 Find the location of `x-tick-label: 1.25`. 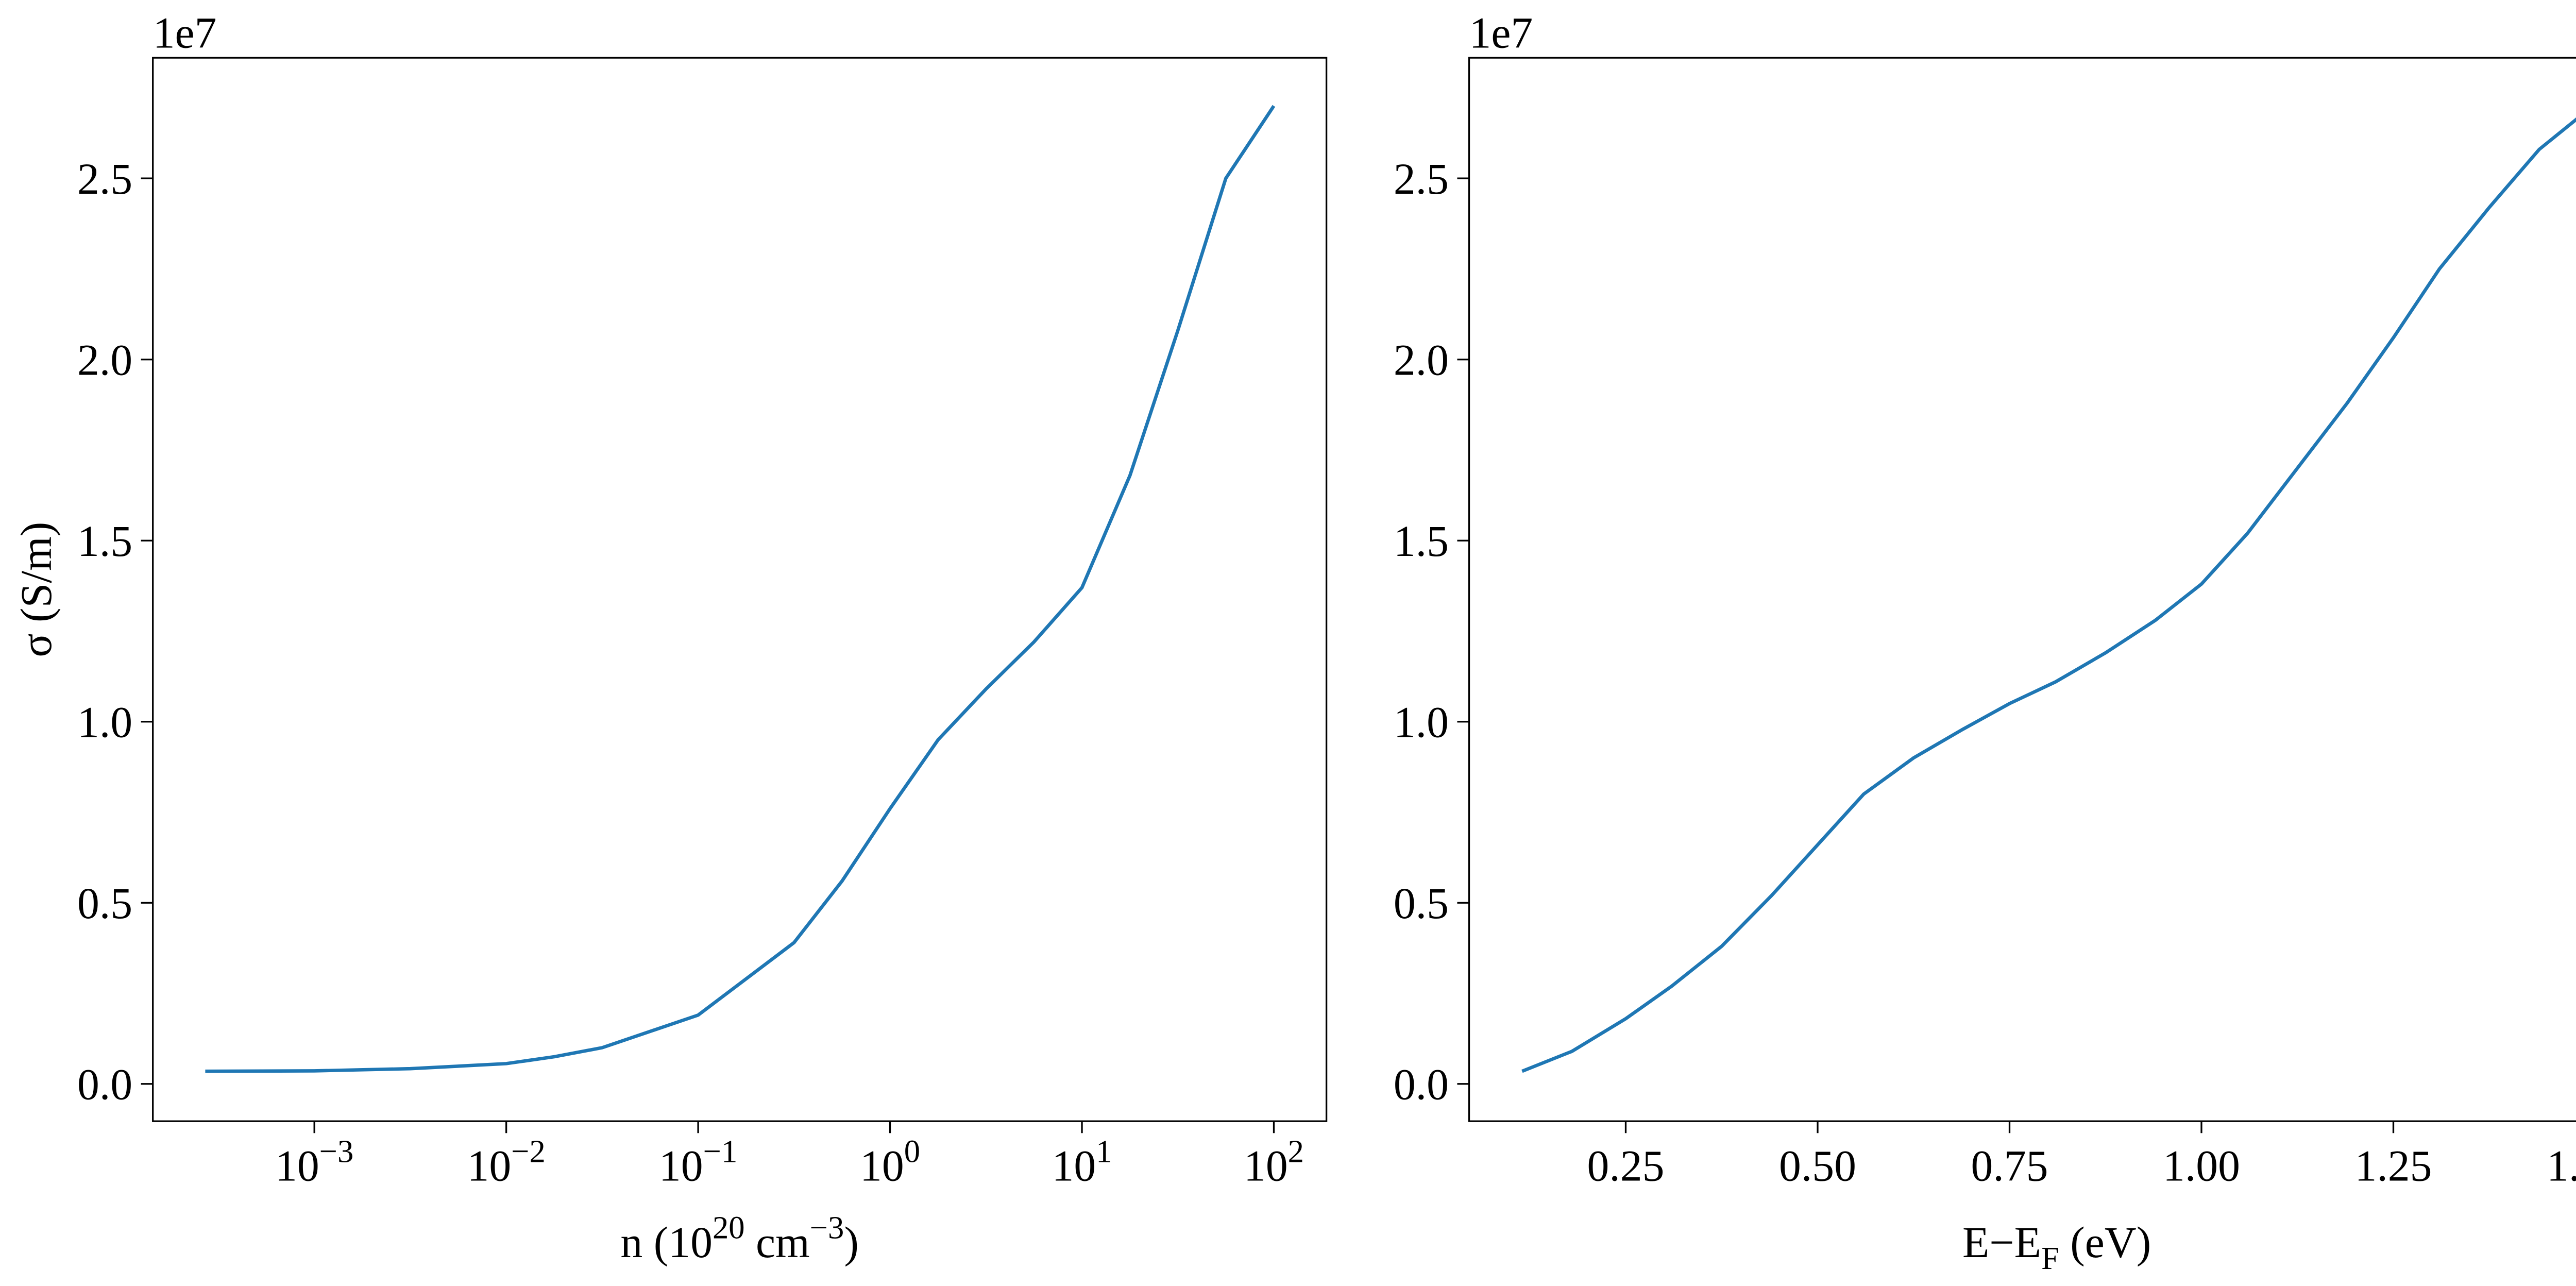

x-tick-label: 1.25 is located at coordinates (2394, 1166).